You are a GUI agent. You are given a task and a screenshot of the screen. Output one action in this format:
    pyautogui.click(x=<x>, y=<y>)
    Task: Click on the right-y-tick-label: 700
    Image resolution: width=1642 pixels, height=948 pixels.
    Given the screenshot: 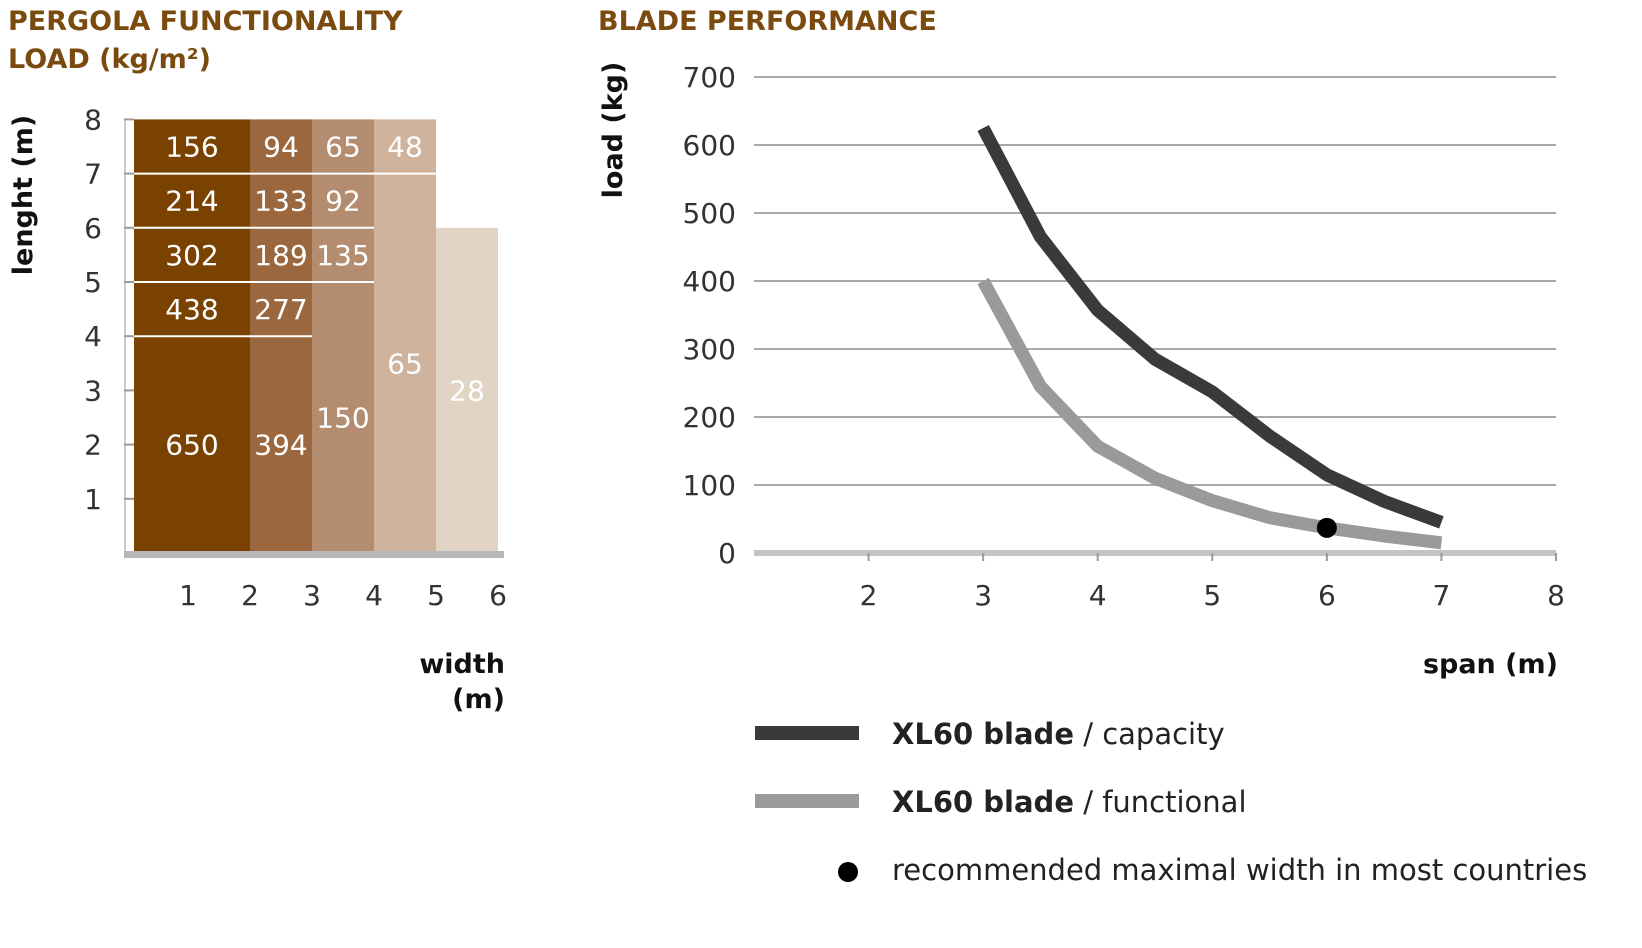 What is the action you would take?
    pyautogui.click(x=709, y=77)
    